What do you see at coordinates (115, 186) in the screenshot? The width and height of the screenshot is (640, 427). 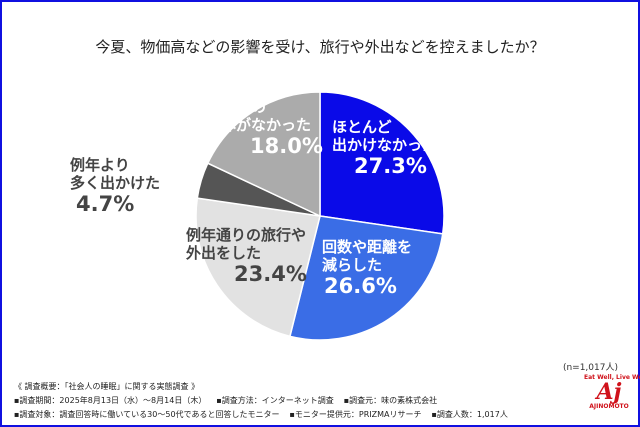 I see `label-slice-3: 例年より 多く出かけた 4.7%` at bounding box center [115, 186].